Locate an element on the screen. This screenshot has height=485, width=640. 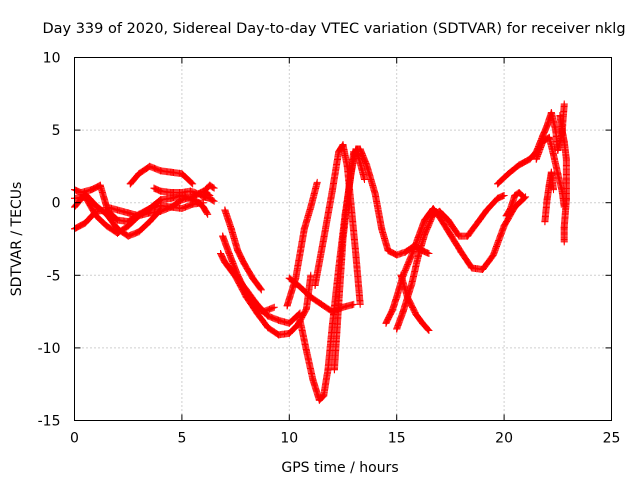
x-axis-label: GPS time / hours is located at coordinates (339, 468).